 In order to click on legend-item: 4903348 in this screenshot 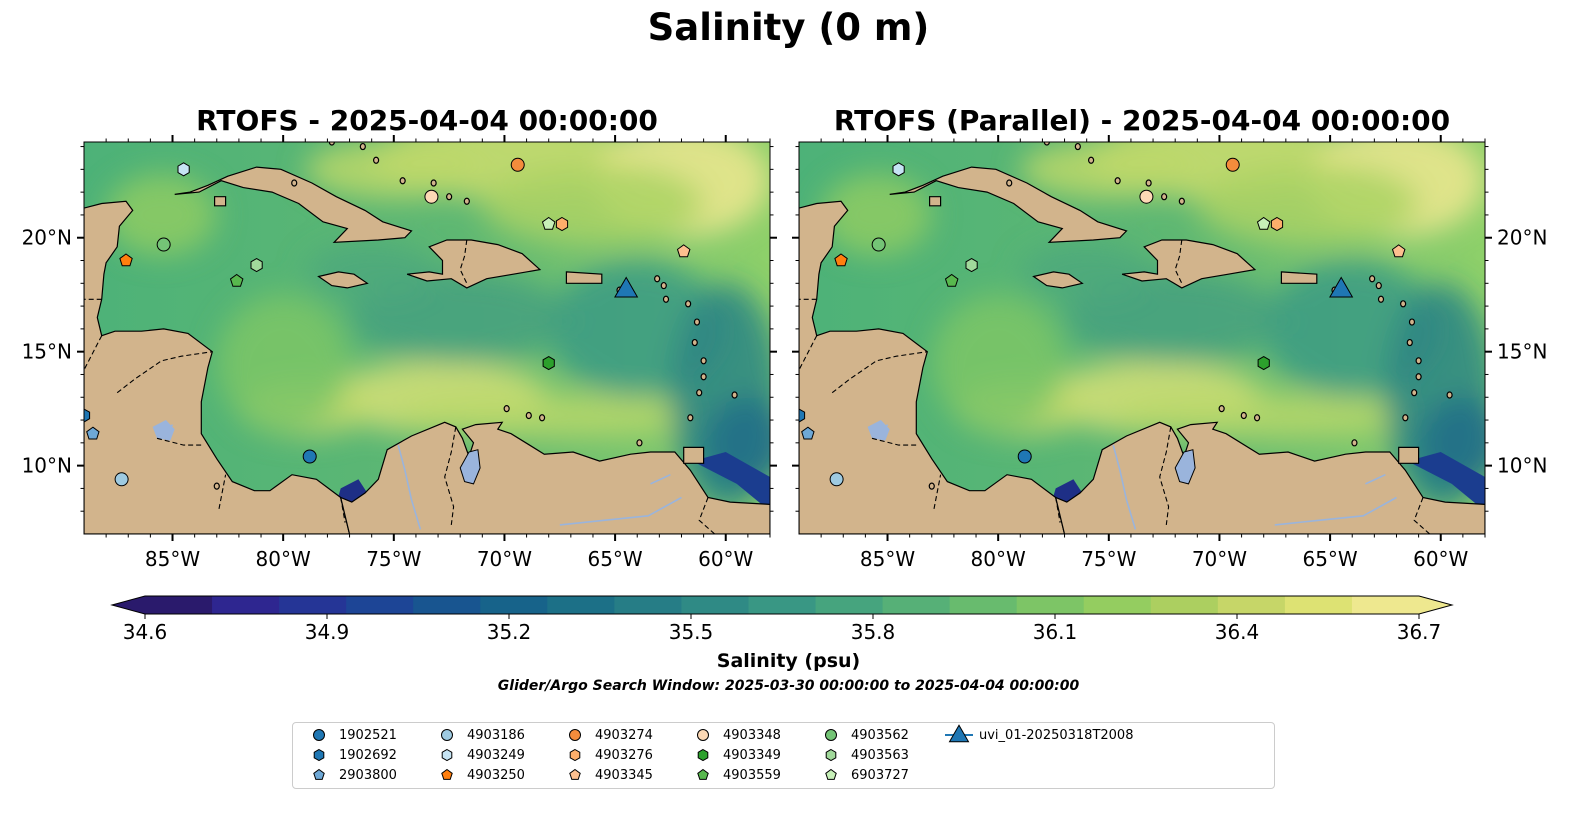, I will do `click(735, 735)`.